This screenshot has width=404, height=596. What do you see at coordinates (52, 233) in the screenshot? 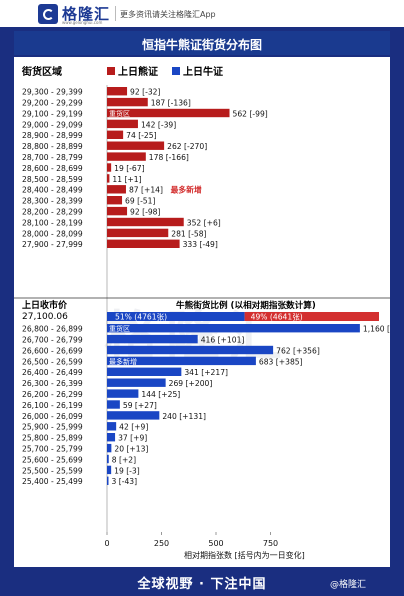
I see `bear-range-label: 28,000 - 28,099` at bounding box center [52, 233].